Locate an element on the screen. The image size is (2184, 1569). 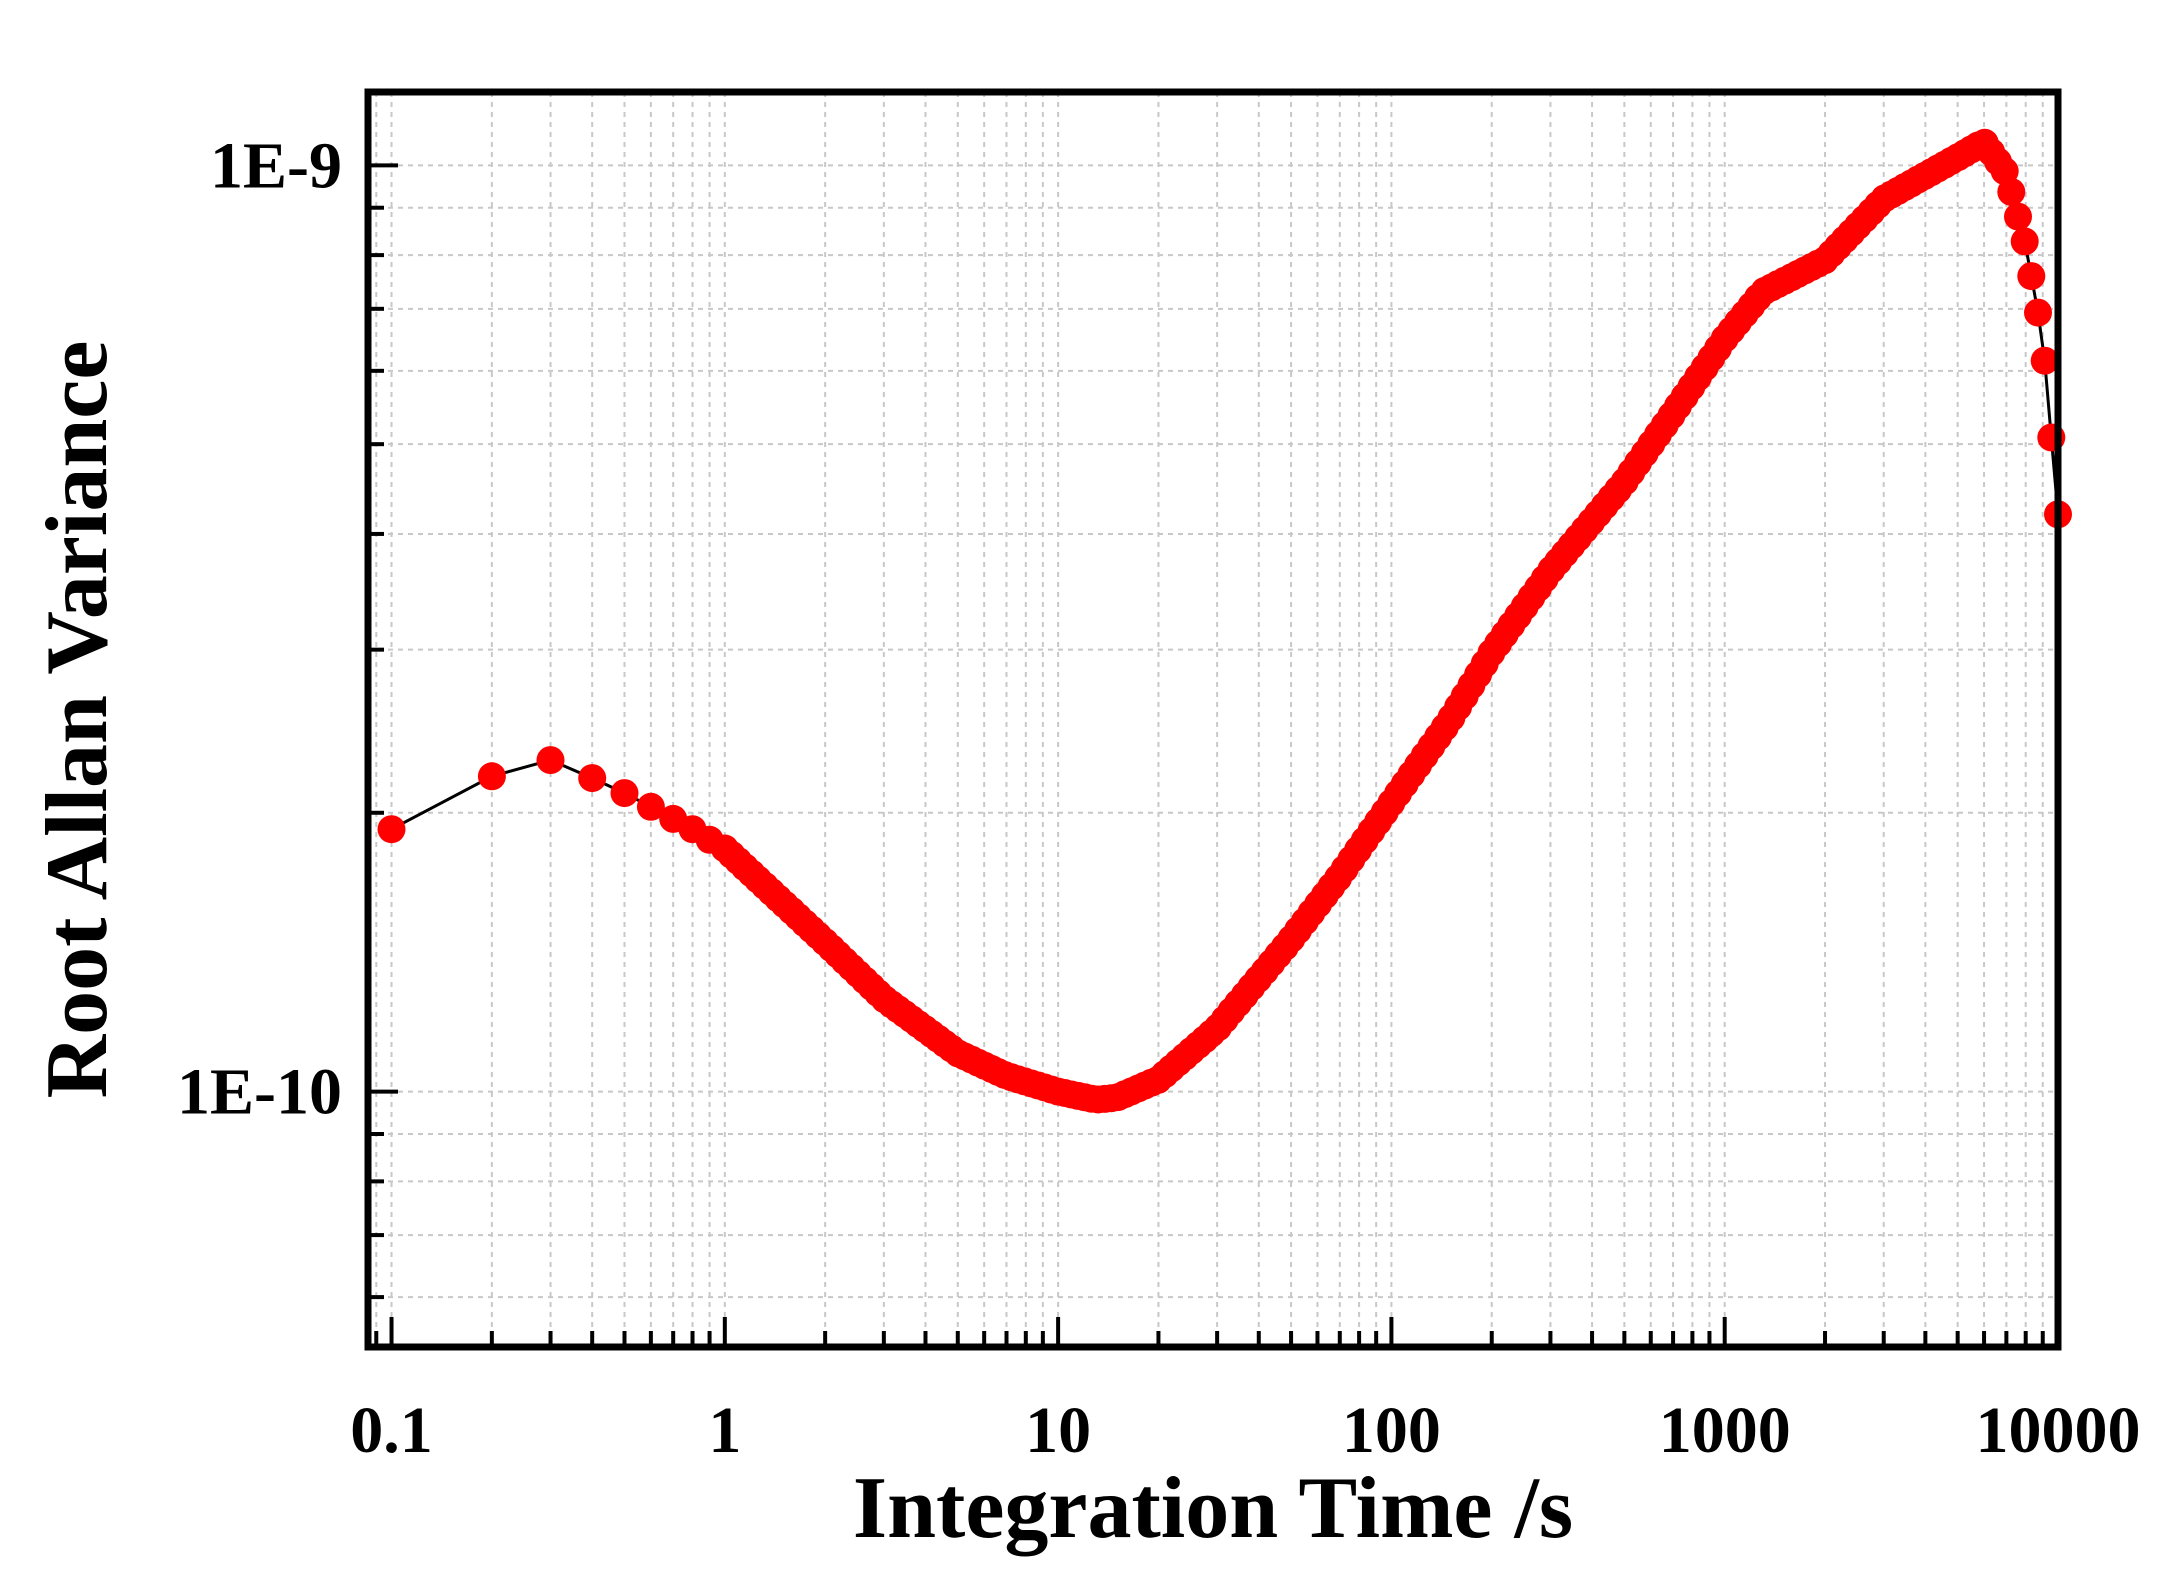
x-tick-label: 10000 is located at coordinates (2058, 1430).